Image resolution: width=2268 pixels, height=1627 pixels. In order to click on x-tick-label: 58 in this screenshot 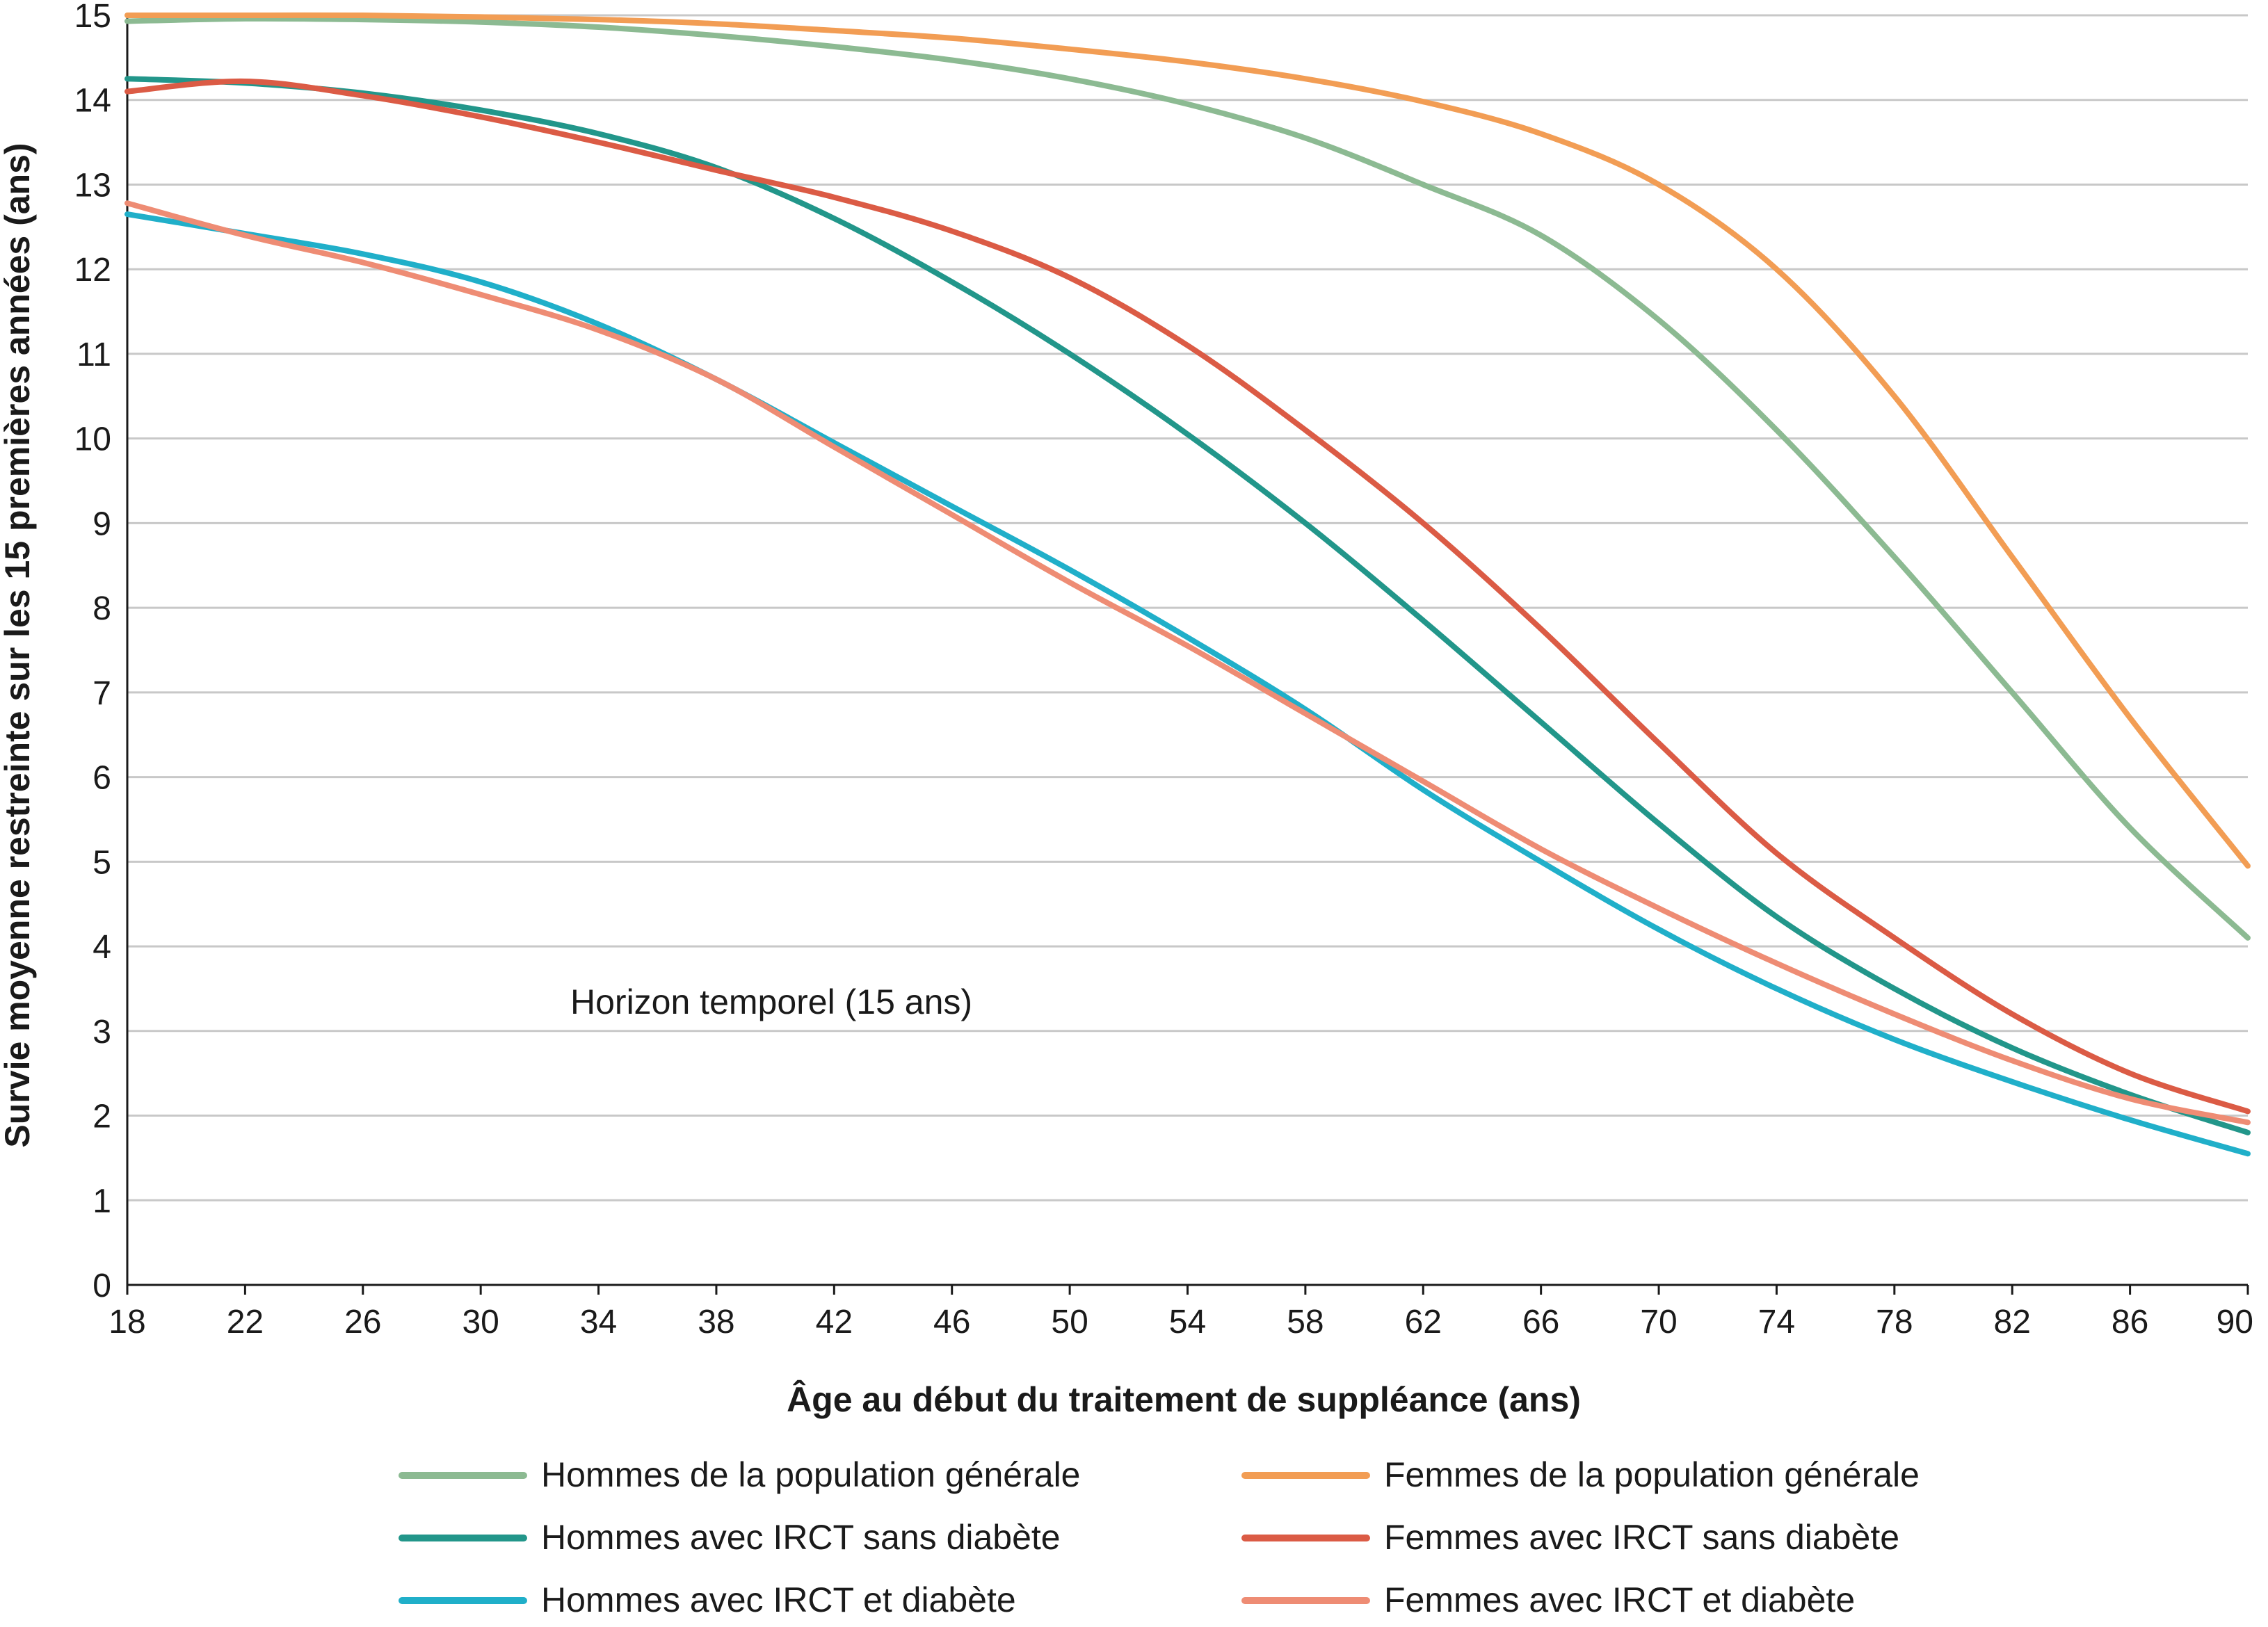, I will do `click(1305, 1322)`.